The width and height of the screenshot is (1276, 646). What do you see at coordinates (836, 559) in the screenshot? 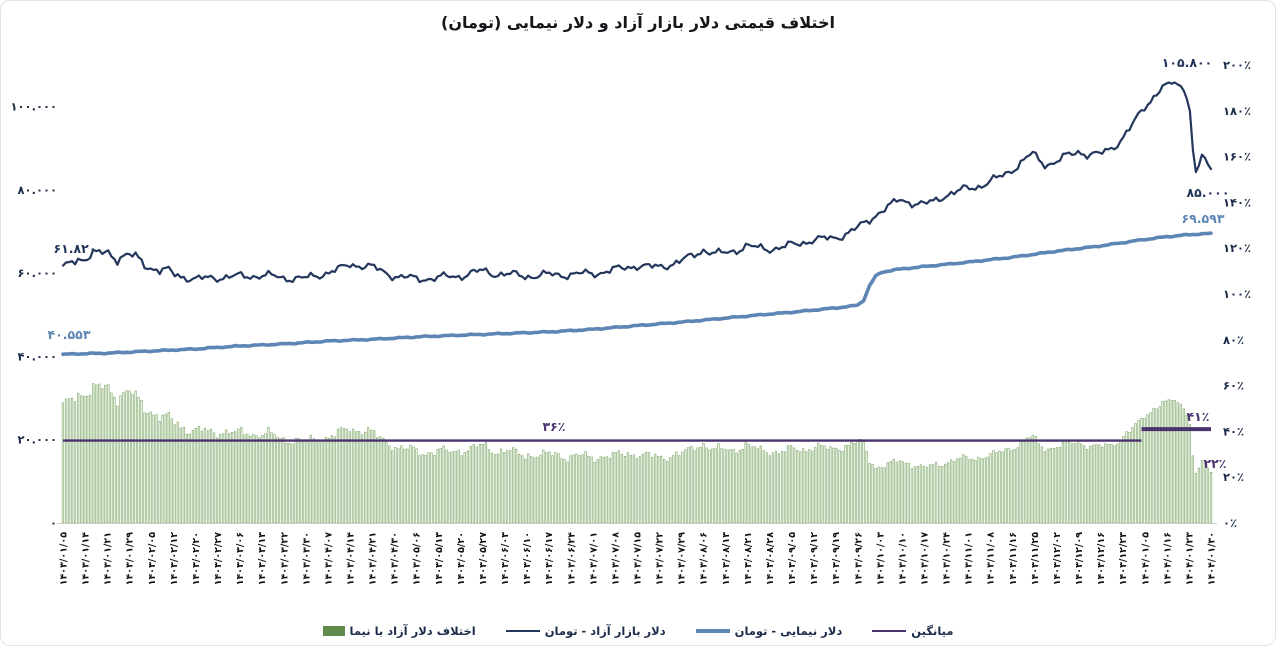
I see `x-tick-label: ۱۴۰۳/۰۹/۱۹` at bounding box center [836, 559].